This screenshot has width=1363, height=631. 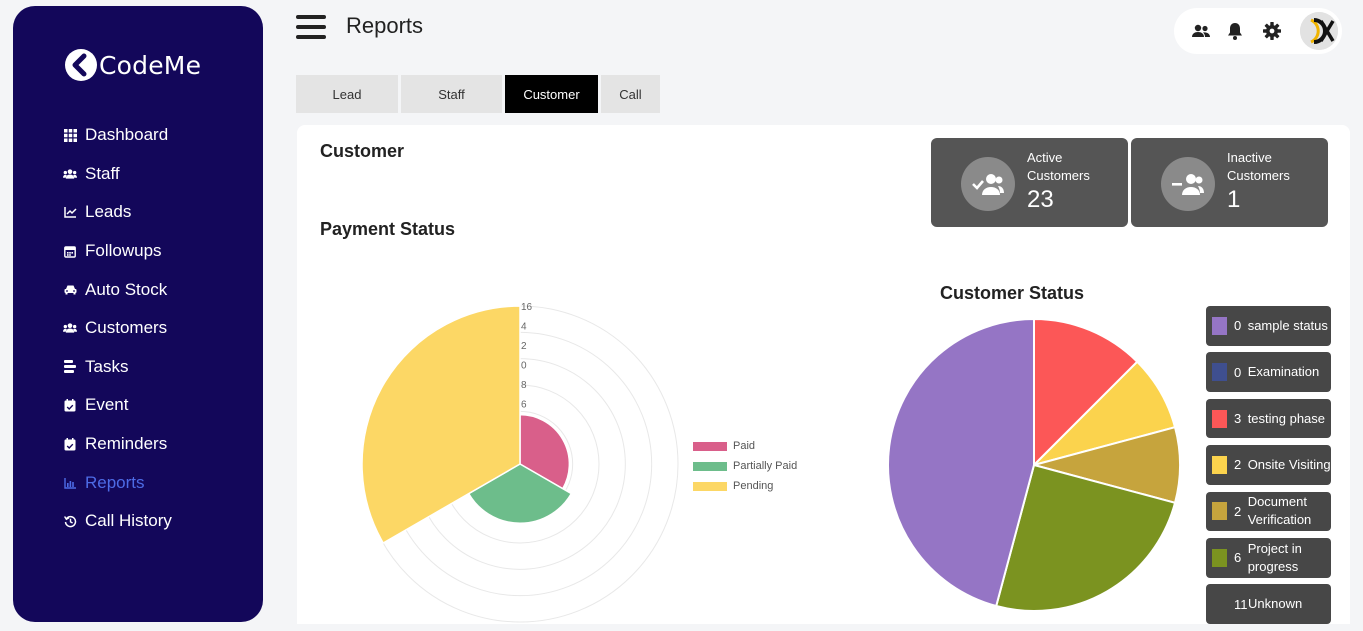 What do you see at coordinates (1275, 604) in the screenshot?
I see `legend-label: Unknown` at bounding box center [1275, 604].